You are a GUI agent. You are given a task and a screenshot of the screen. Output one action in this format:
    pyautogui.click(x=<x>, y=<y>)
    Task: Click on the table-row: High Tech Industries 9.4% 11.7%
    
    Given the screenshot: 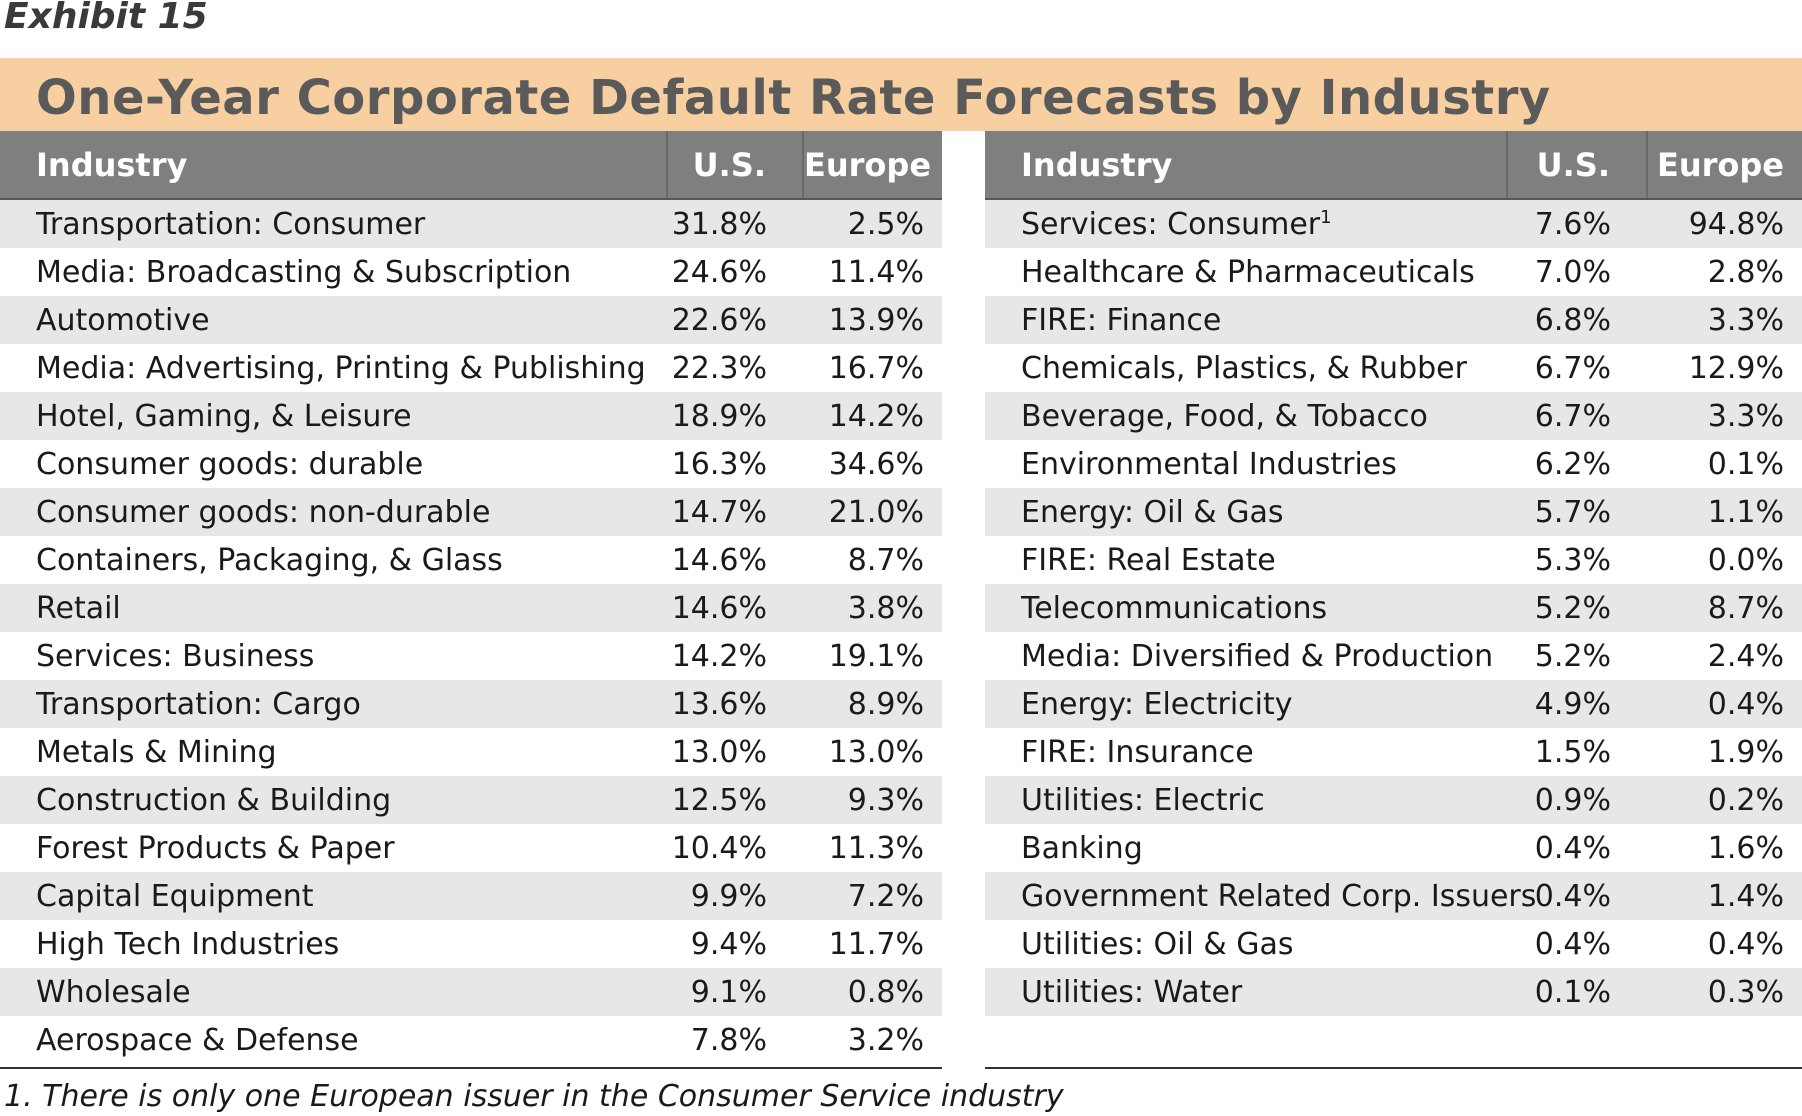 What is the action you would take?
    pyautogui.click(x=471, y=944)
    